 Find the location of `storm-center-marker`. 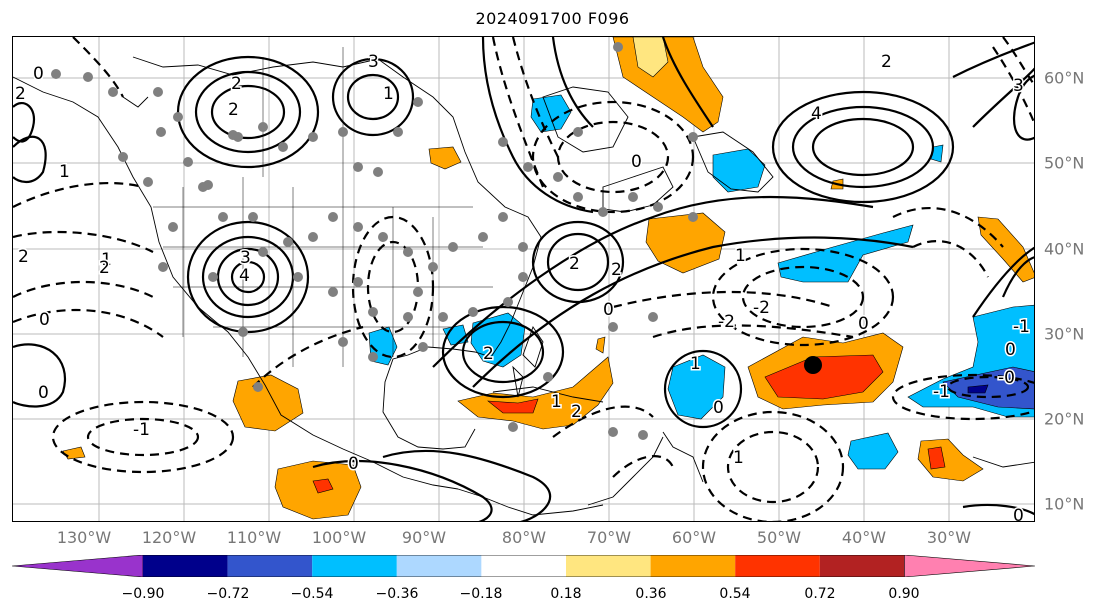

storm-center-marker is located at coordinates (813, 365).